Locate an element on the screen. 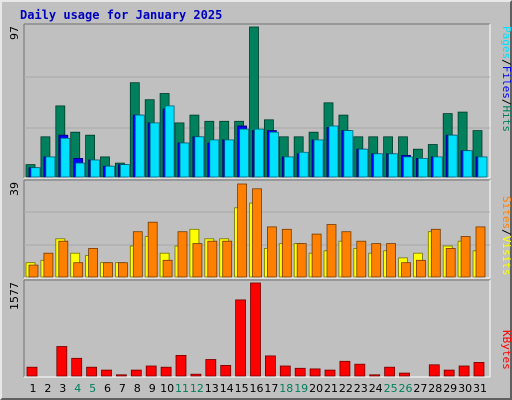  x-tick-10: 10 is located at coordinates (167, 388).